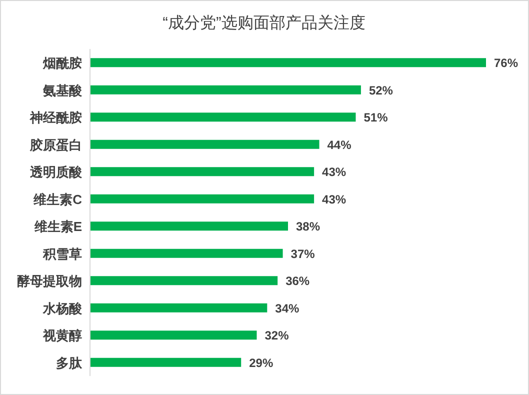  What do you see at coordinates (308, 227) in the screenshot?
I see `value-label: 38%` at bounding box center [308, 227].